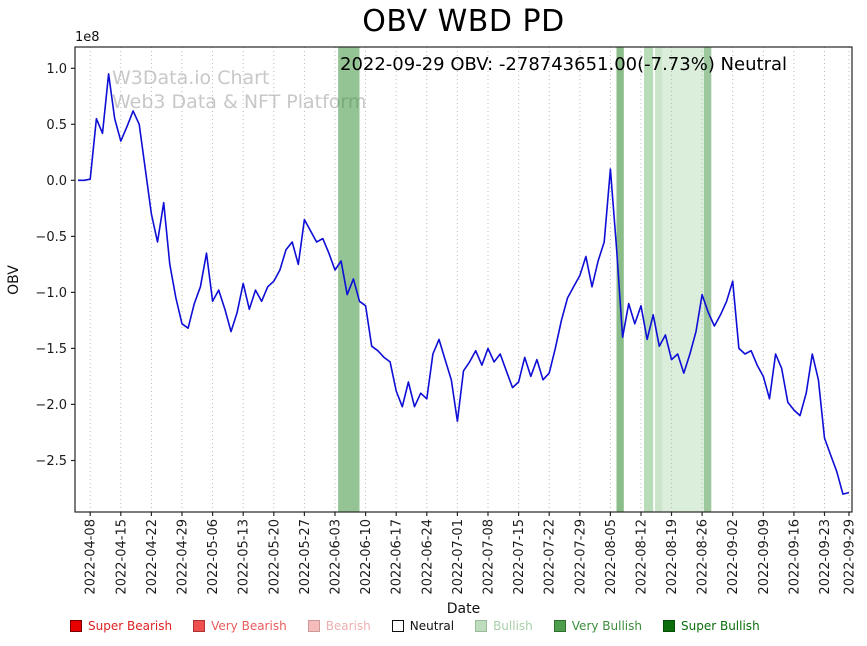 The image size is (867, 646). What do you see at coordinates (56, 69) in the screenshot?
I see `y-tick-label: 1.0` at bounding box center [56, 69].